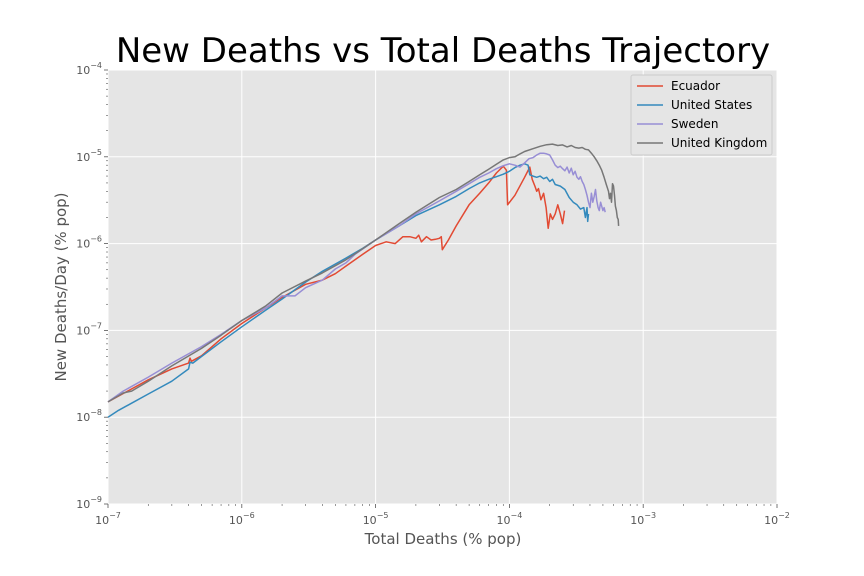  Describe the element at coordinates (61, 286) in the screenshot. I see `y-axis-label: New Deaths/Day (% pop)` at that location.